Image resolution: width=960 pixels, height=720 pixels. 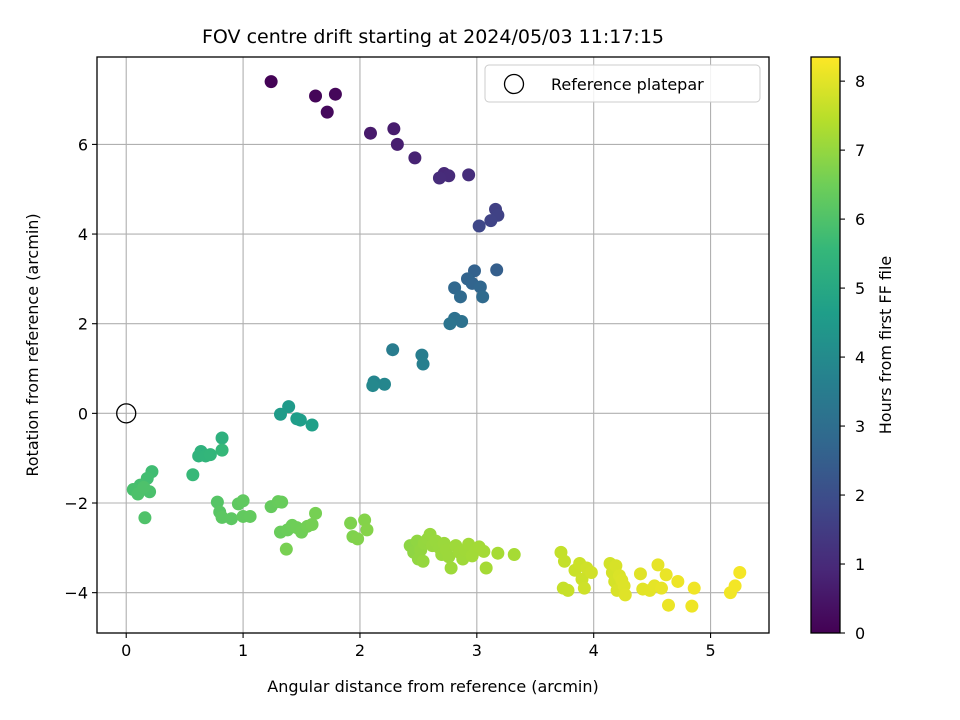 I want to click on legend-box, so click(x=622, y=83).